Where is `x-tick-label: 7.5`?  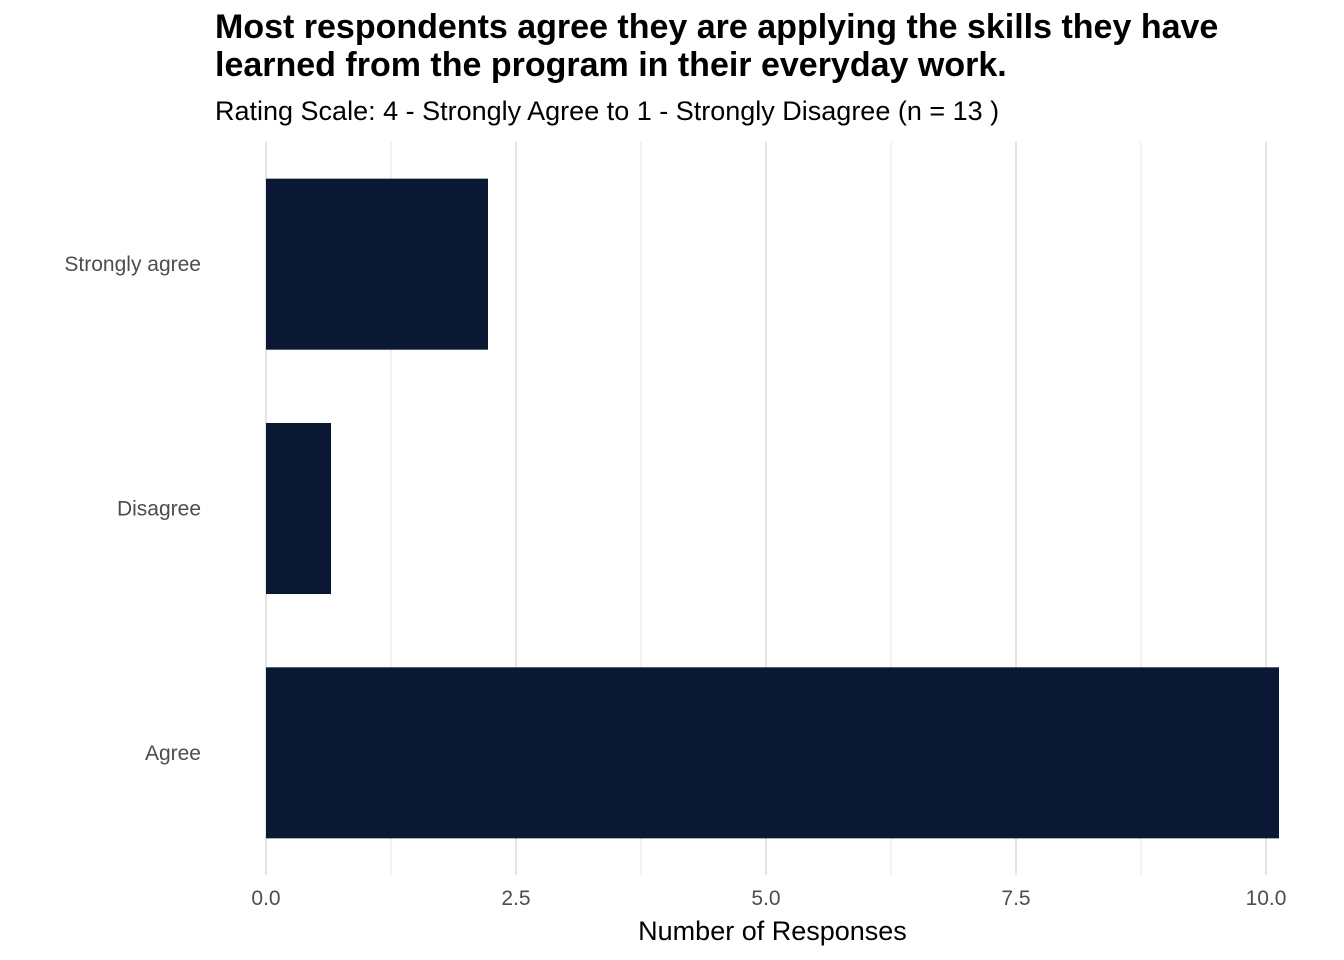
x-tick-label: 7.5 is located at coordinates (1015, 898).